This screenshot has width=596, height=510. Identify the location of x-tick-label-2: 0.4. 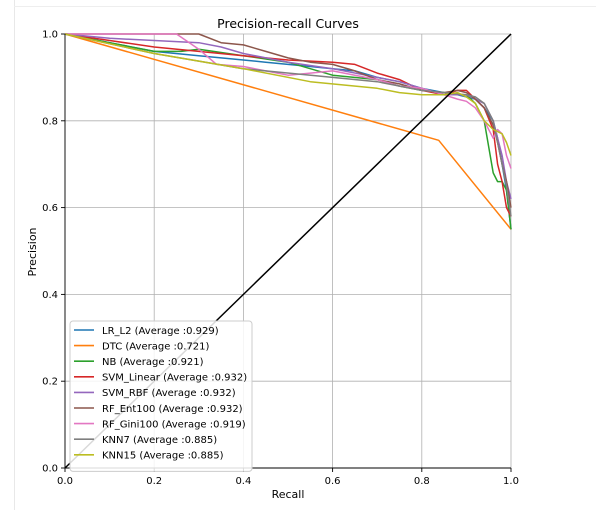
(243, 481).